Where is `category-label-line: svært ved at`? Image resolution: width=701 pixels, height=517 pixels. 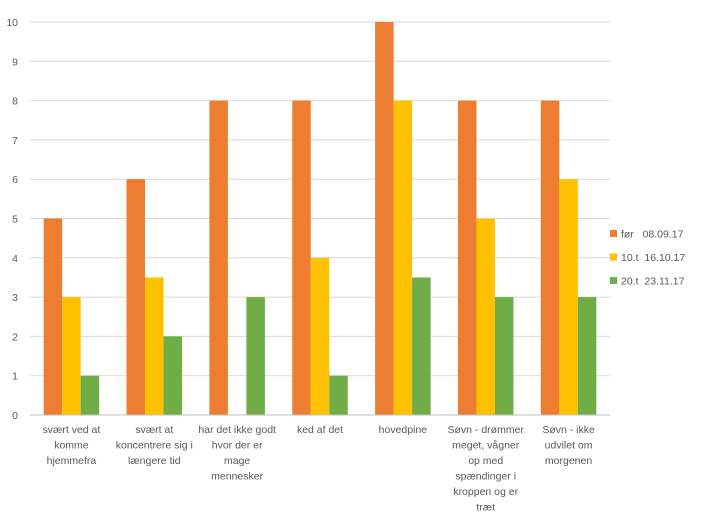 category-label-line: svært ved at is located at coordinates (72, 430).